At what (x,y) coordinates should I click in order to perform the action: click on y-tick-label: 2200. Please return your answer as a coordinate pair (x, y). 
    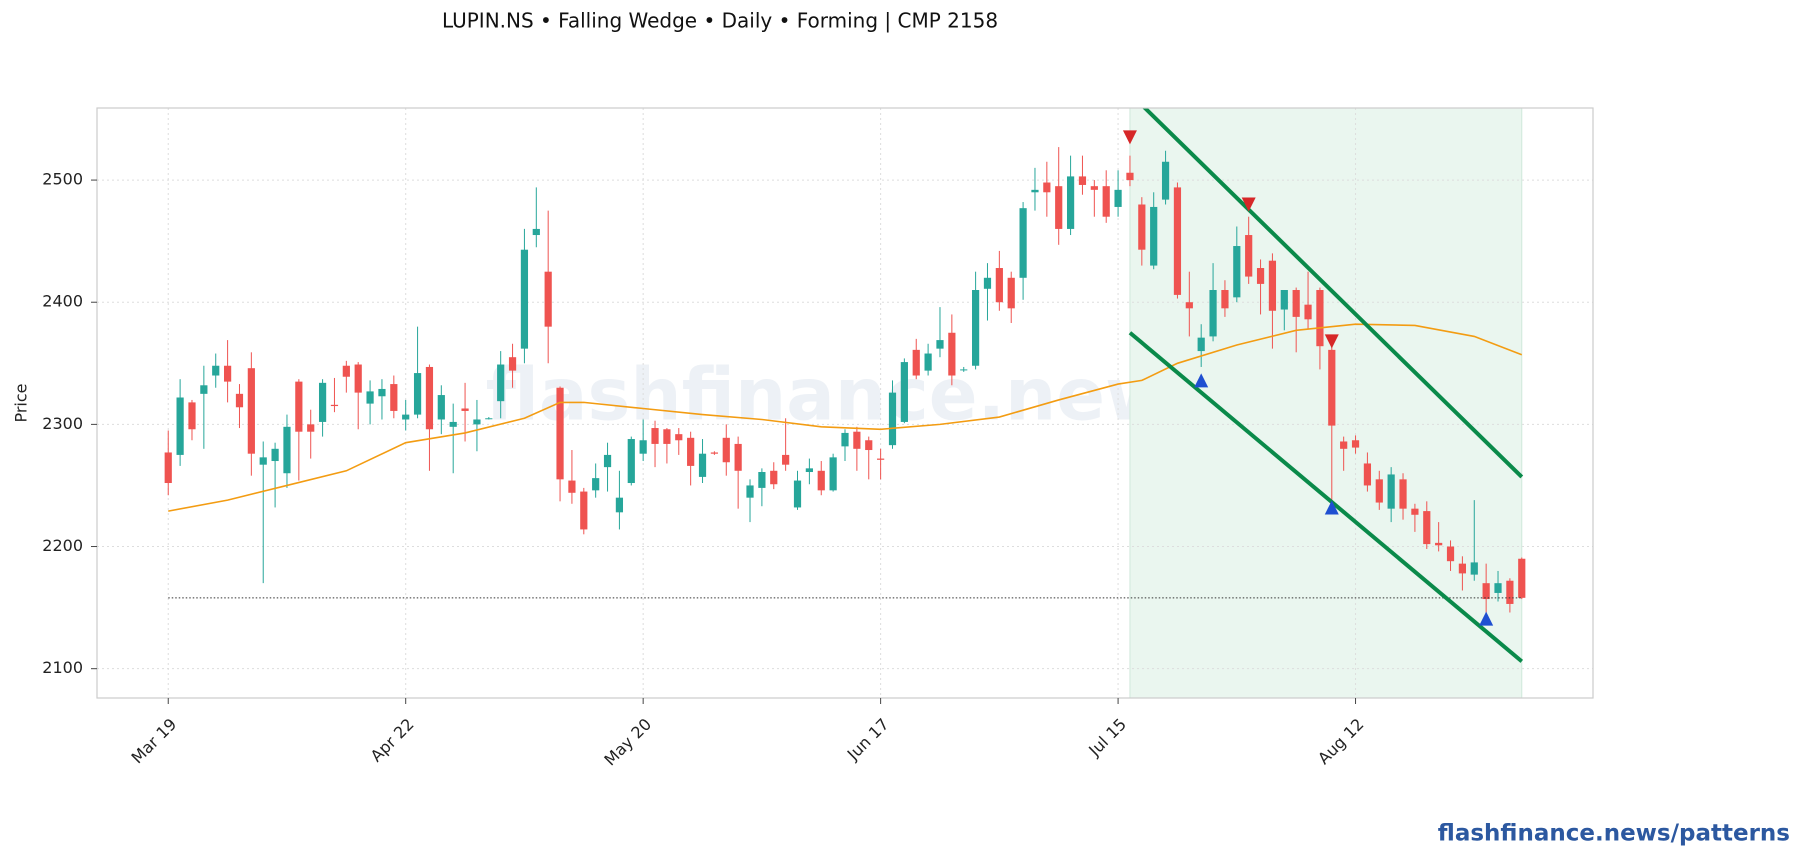
    Looking at the image, I should click on (62, 545).